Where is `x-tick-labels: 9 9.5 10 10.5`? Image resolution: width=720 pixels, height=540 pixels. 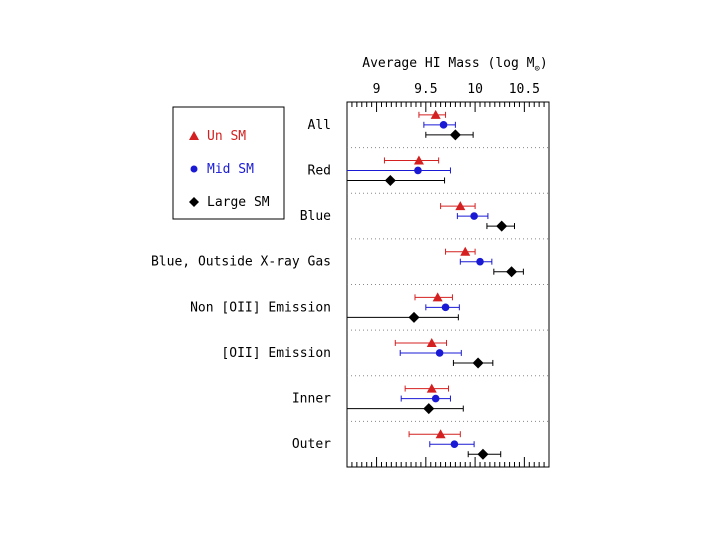
x-tick-labels: 9 9.5 10 10.5 is located at coordinates (456, 89).